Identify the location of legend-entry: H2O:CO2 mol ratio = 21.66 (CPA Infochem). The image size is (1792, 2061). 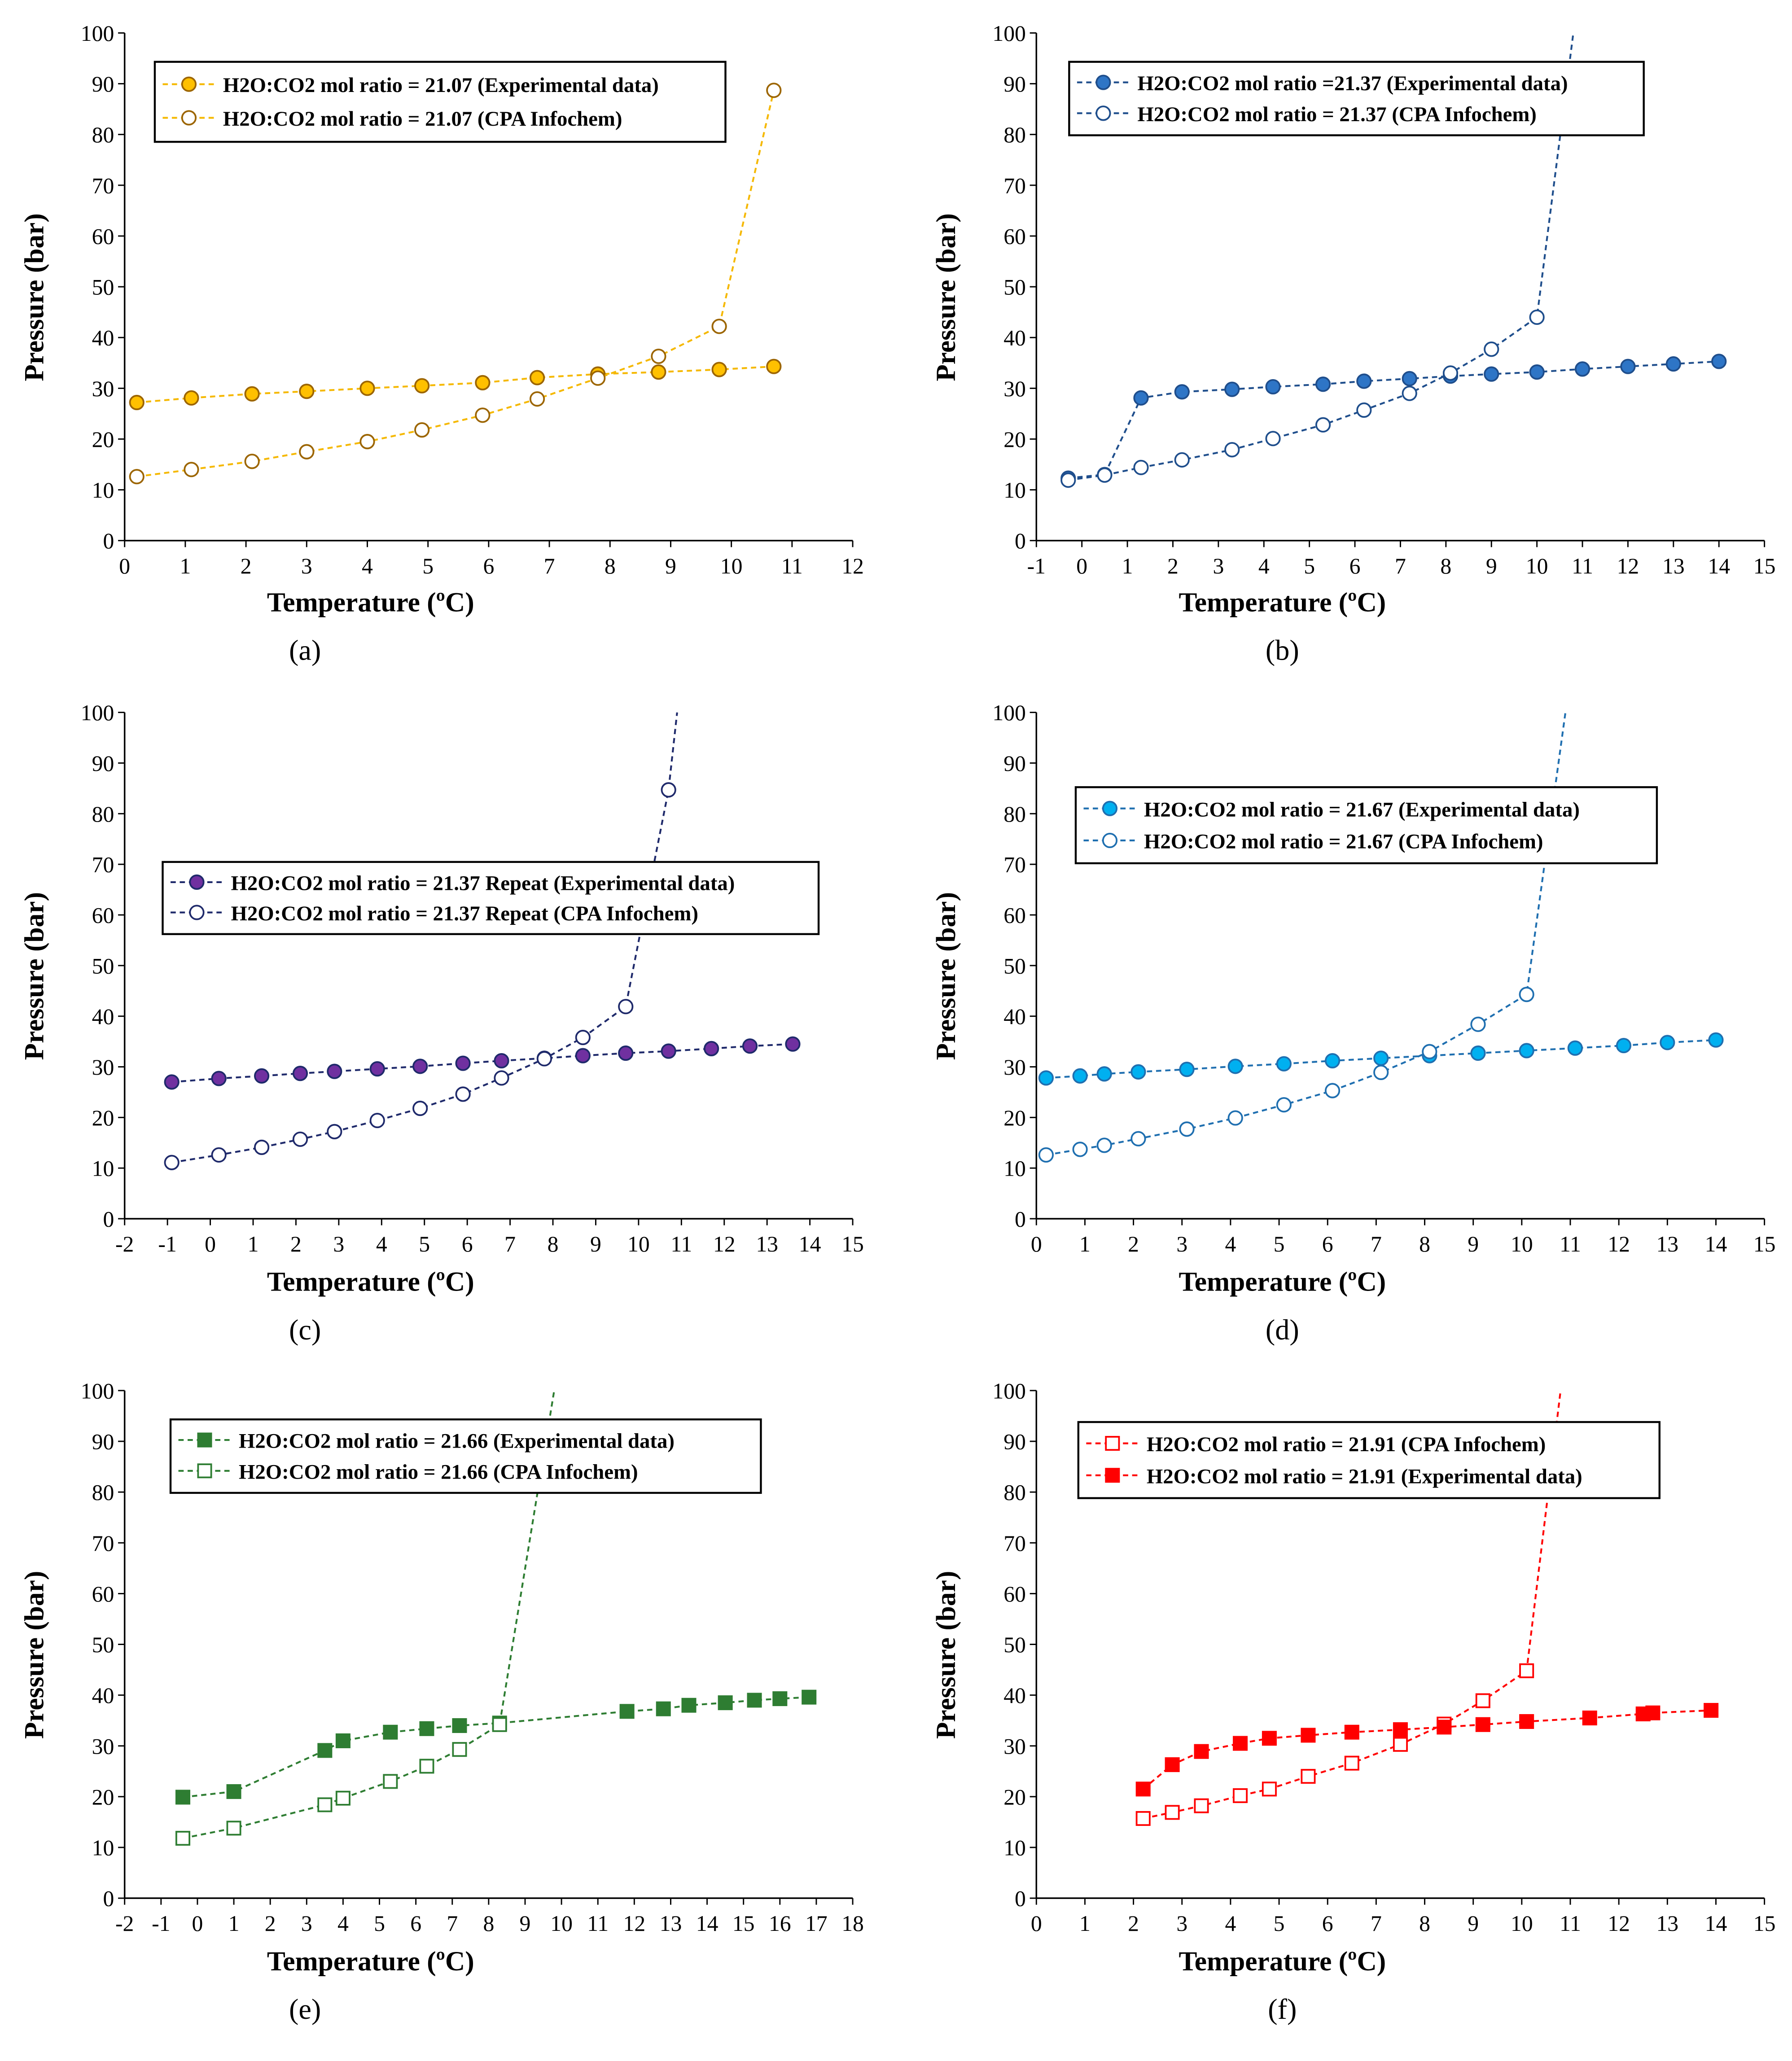
(438, 1471).